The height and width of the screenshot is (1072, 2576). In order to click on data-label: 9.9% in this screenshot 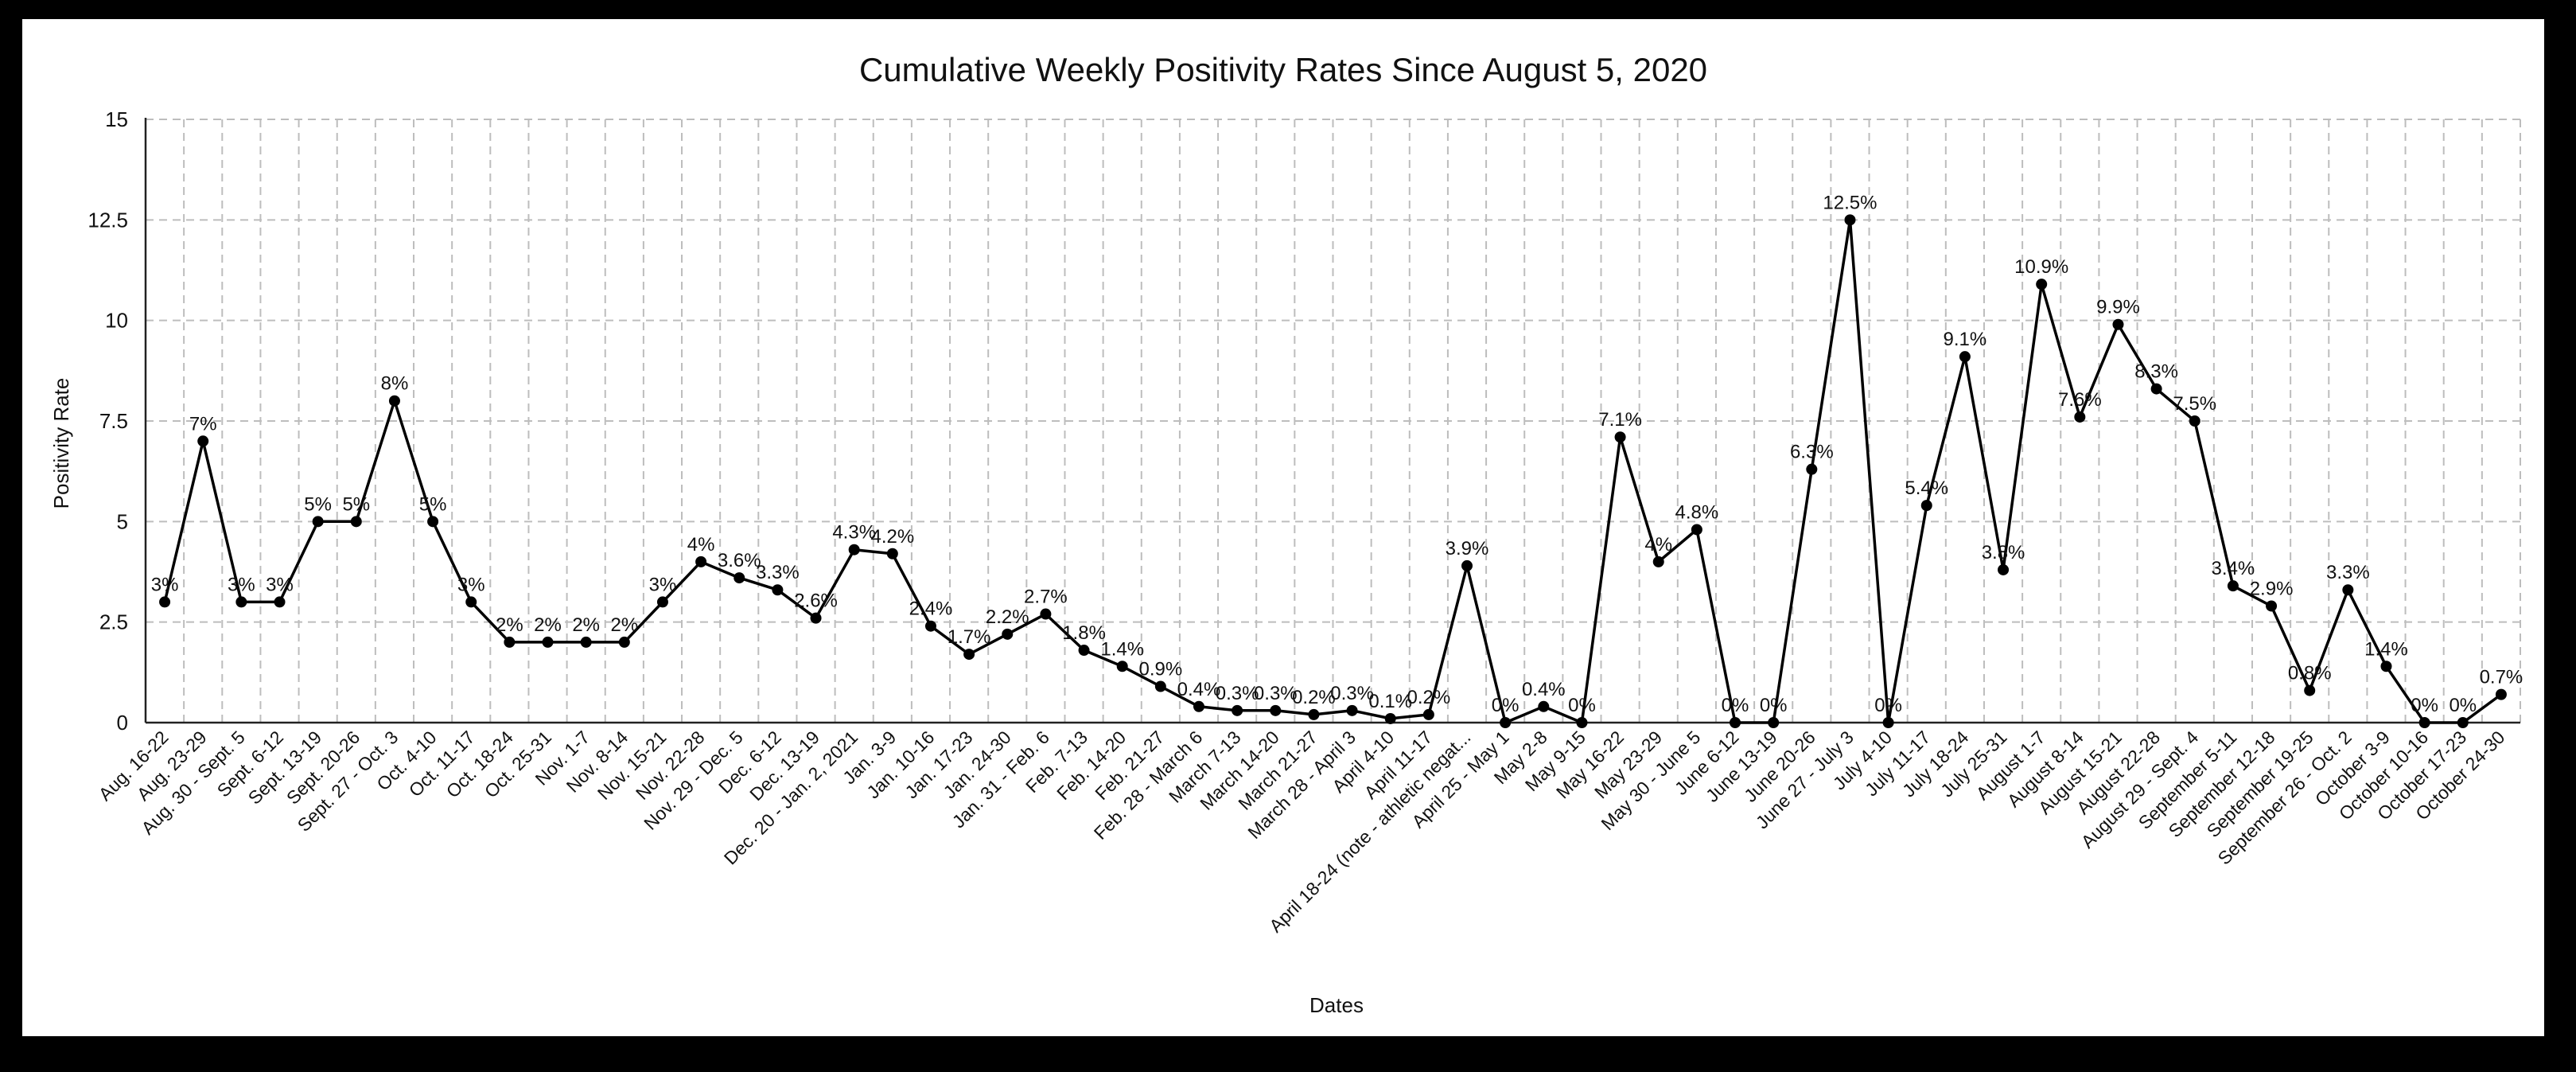, I will do `click(2118, 307)`.